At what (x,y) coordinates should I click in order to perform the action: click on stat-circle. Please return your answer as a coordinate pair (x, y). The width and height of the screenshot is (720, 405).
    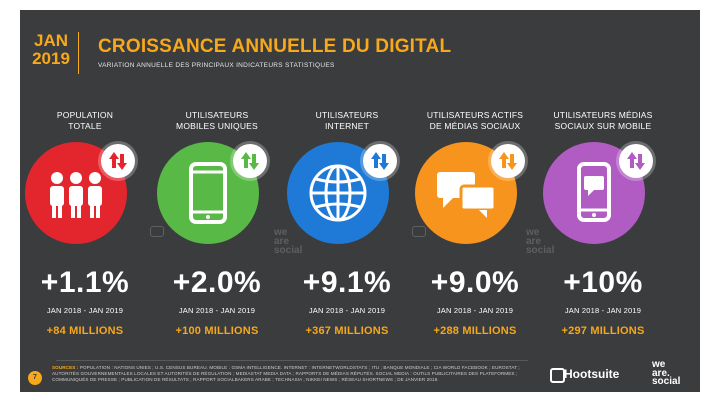
    Looking at the image, I should click on (208, 193).